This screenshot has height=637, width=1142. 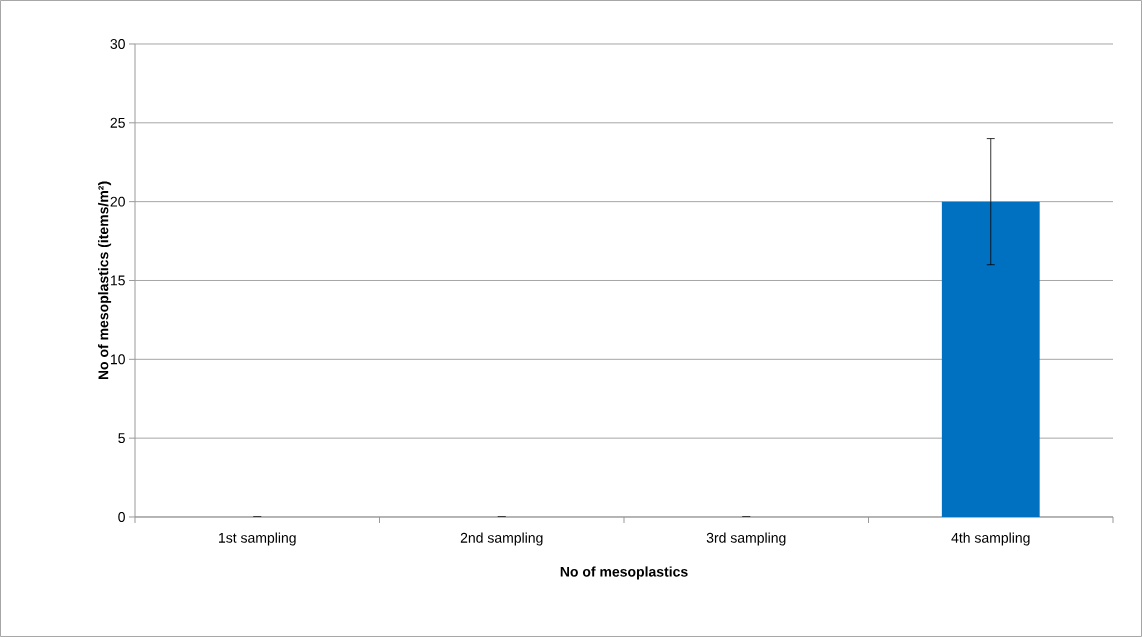 I want to click on x-tick-label: 1st sampling, so click(x=257, y=539).